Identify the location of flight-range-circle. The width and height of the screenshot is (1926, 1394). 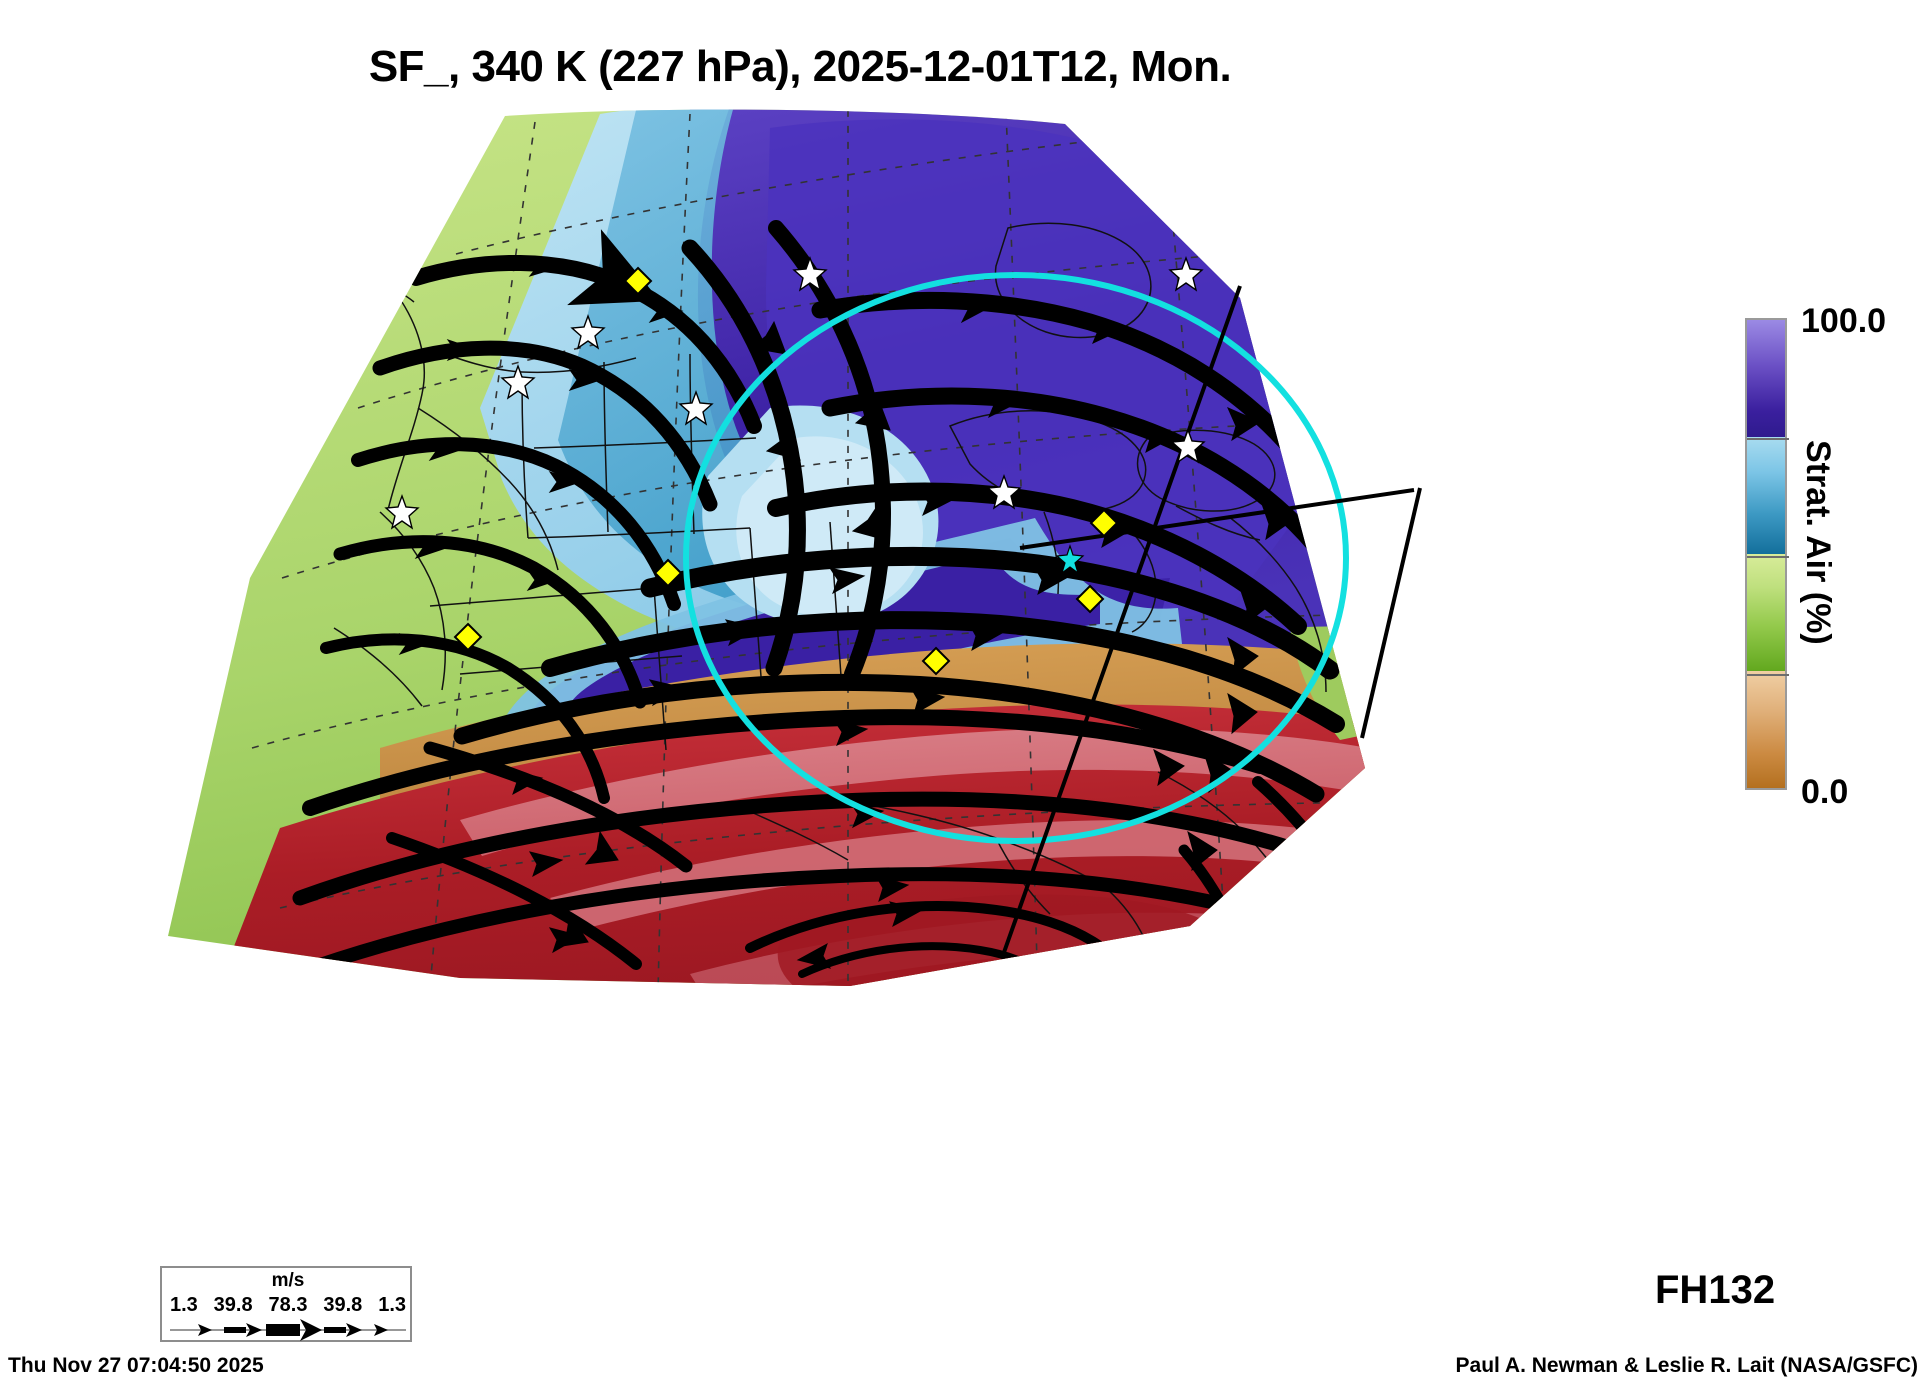
(1016, 558).